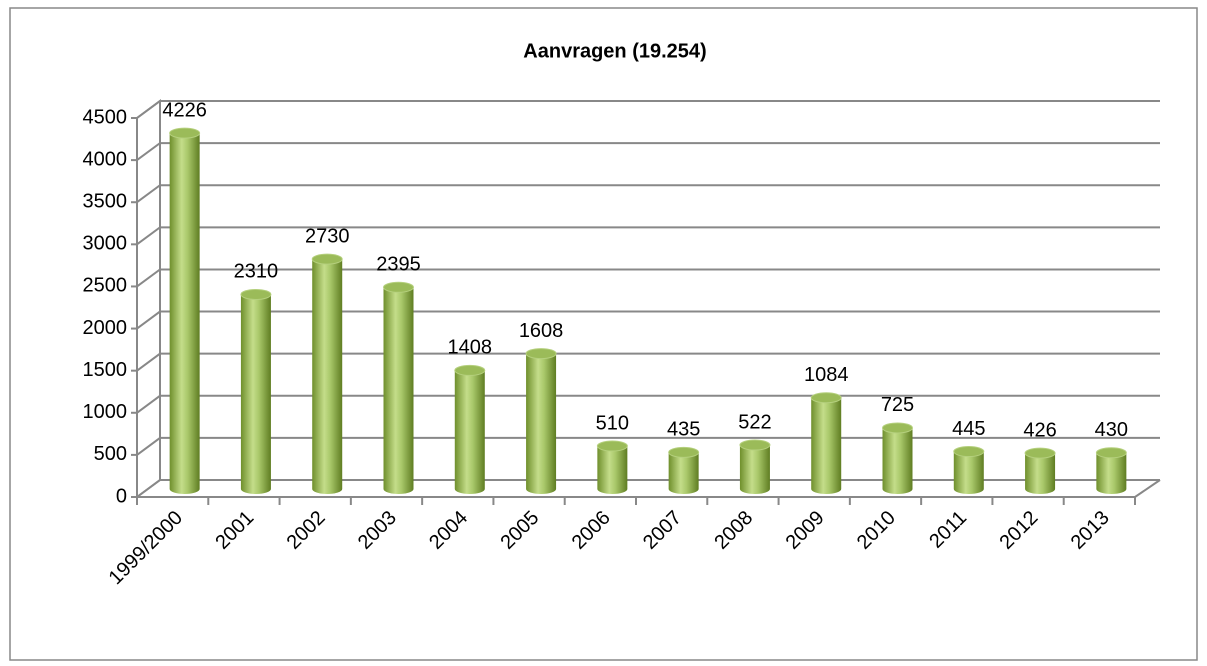 The width and height of the screenshot is (1207, 666). What do you see at coordinates (184, 110) in the screenshot?
I see `data-label: 4226` at bounding box center [184, 110].